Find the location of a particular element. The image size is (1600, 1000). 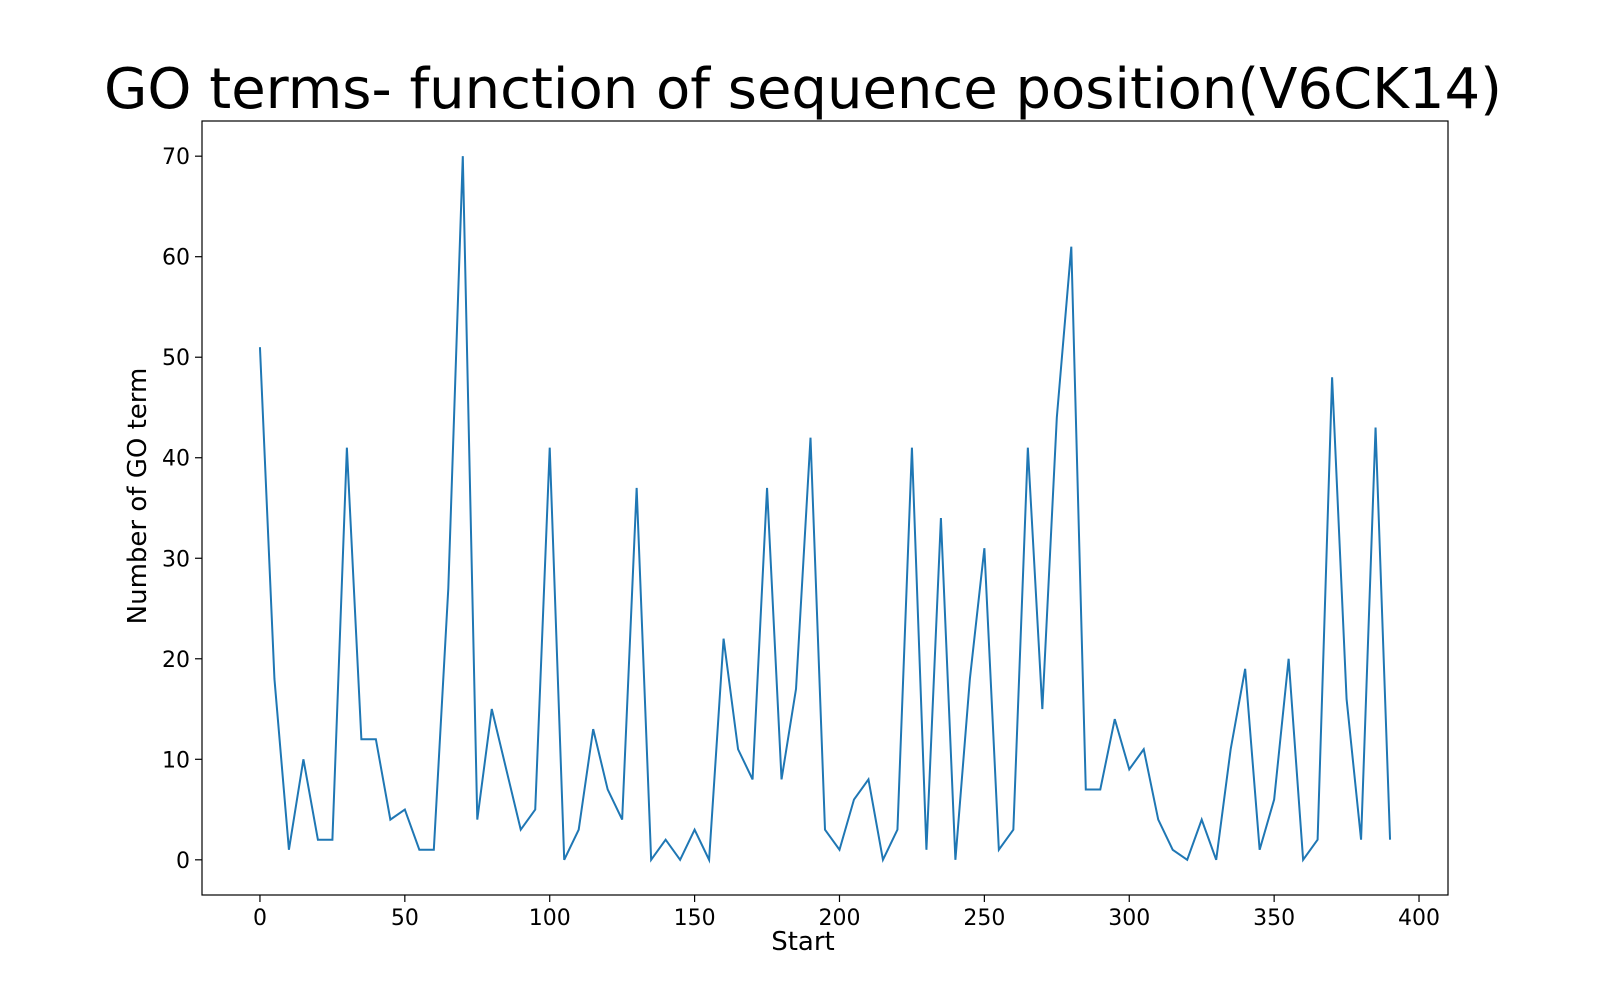

y-axis-label: Number of GO term is located at coordinates (138, 496).